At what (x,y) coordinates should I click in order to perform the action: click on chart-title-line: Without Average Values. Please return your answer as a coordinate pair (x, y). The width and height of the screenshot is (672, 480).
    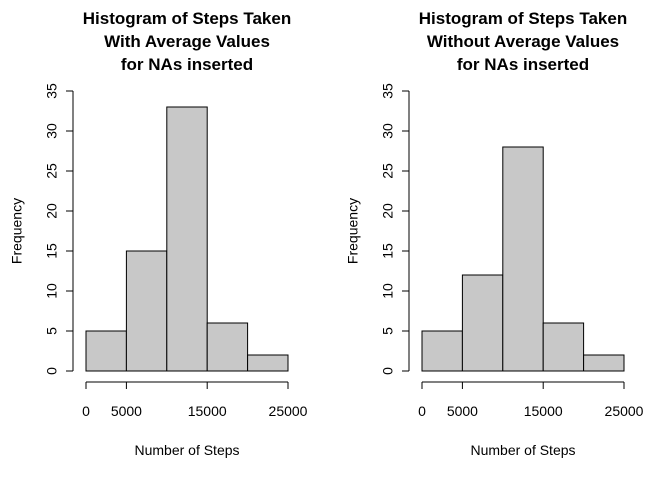
    Looking at the image, I should click on (523, 41).